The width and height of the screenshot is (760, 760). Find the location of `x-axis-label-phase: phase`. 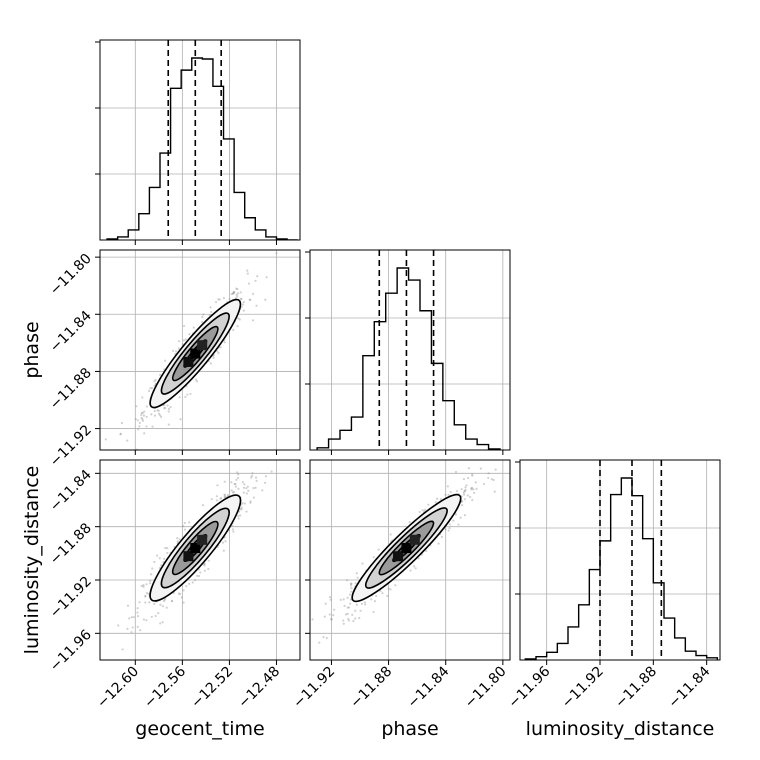

x-axis-label-phase: phase is located at coordinates (409, 729).